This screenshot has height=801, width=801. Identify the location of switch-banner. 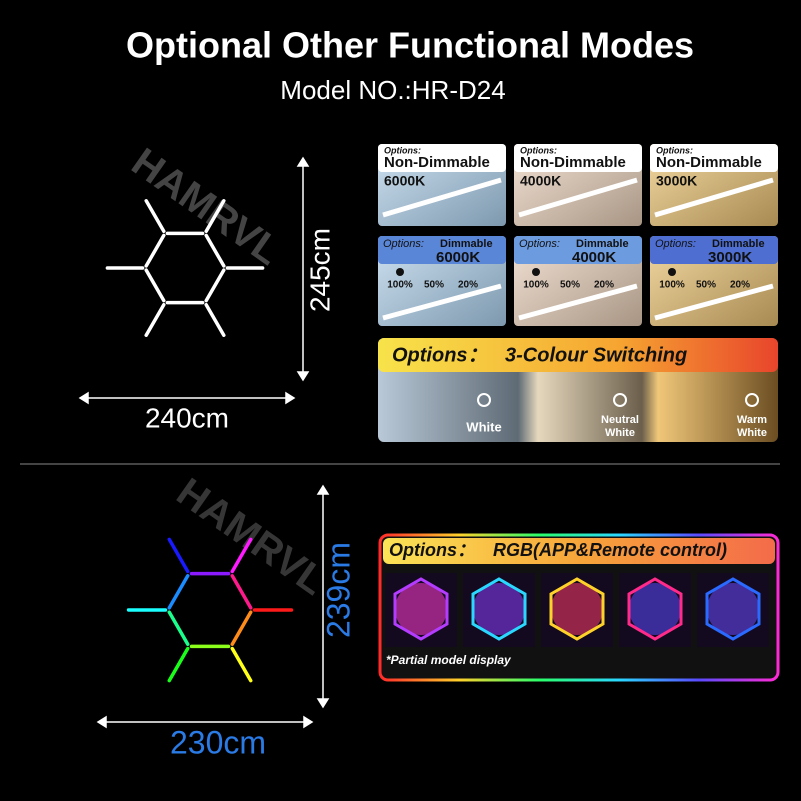
(578, 355).